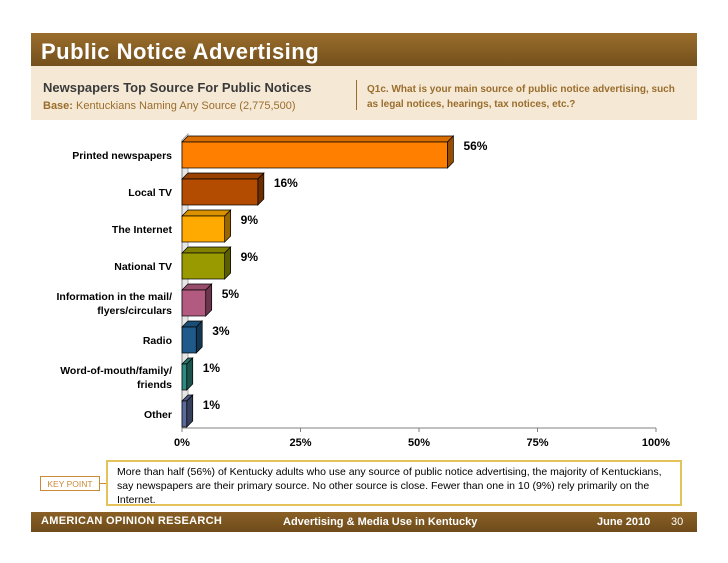  I want to click on category-label: friends, so click(154, 385).